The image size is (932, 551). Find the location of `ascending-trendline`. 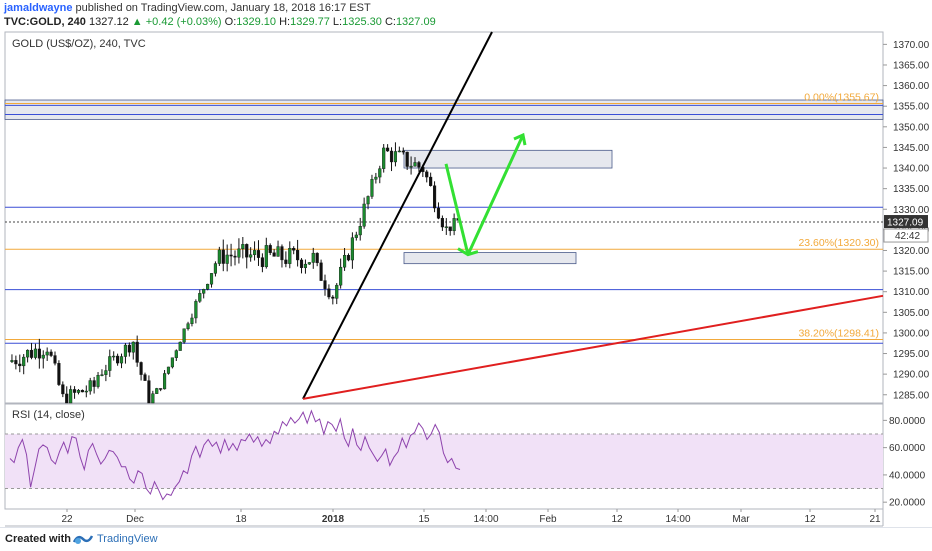

ascending-trendline is located at coordinates (397, 215).